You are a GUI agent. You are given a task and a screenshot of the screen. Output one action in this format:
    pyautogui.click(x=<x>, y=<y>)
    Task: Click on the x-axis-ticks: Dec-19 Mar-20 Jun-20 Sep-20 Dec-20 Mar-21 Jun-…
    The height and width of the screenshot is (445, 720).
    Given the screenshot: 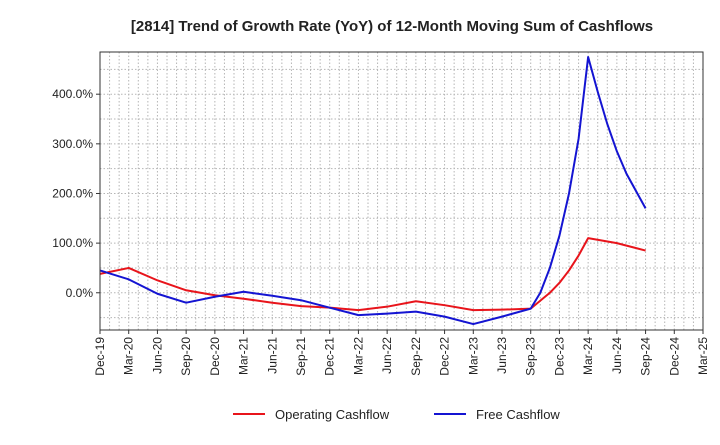 What is the action you would take?
    pyautogui.click(x=401, y=353)
    